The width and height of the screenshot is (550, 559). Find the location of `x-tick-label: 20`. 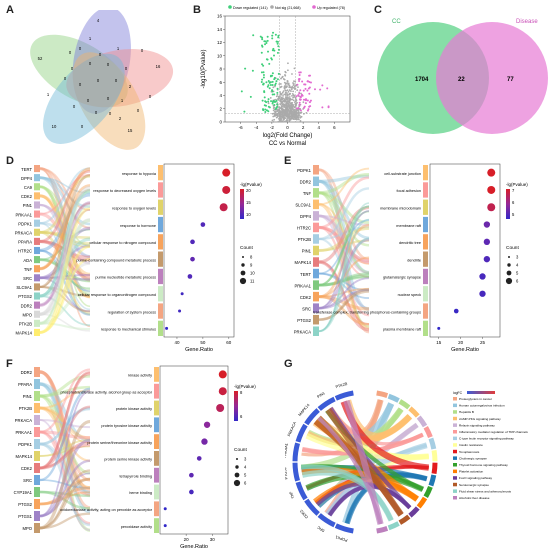

x-tick-label: 20 is located at coordinates (461, 342).